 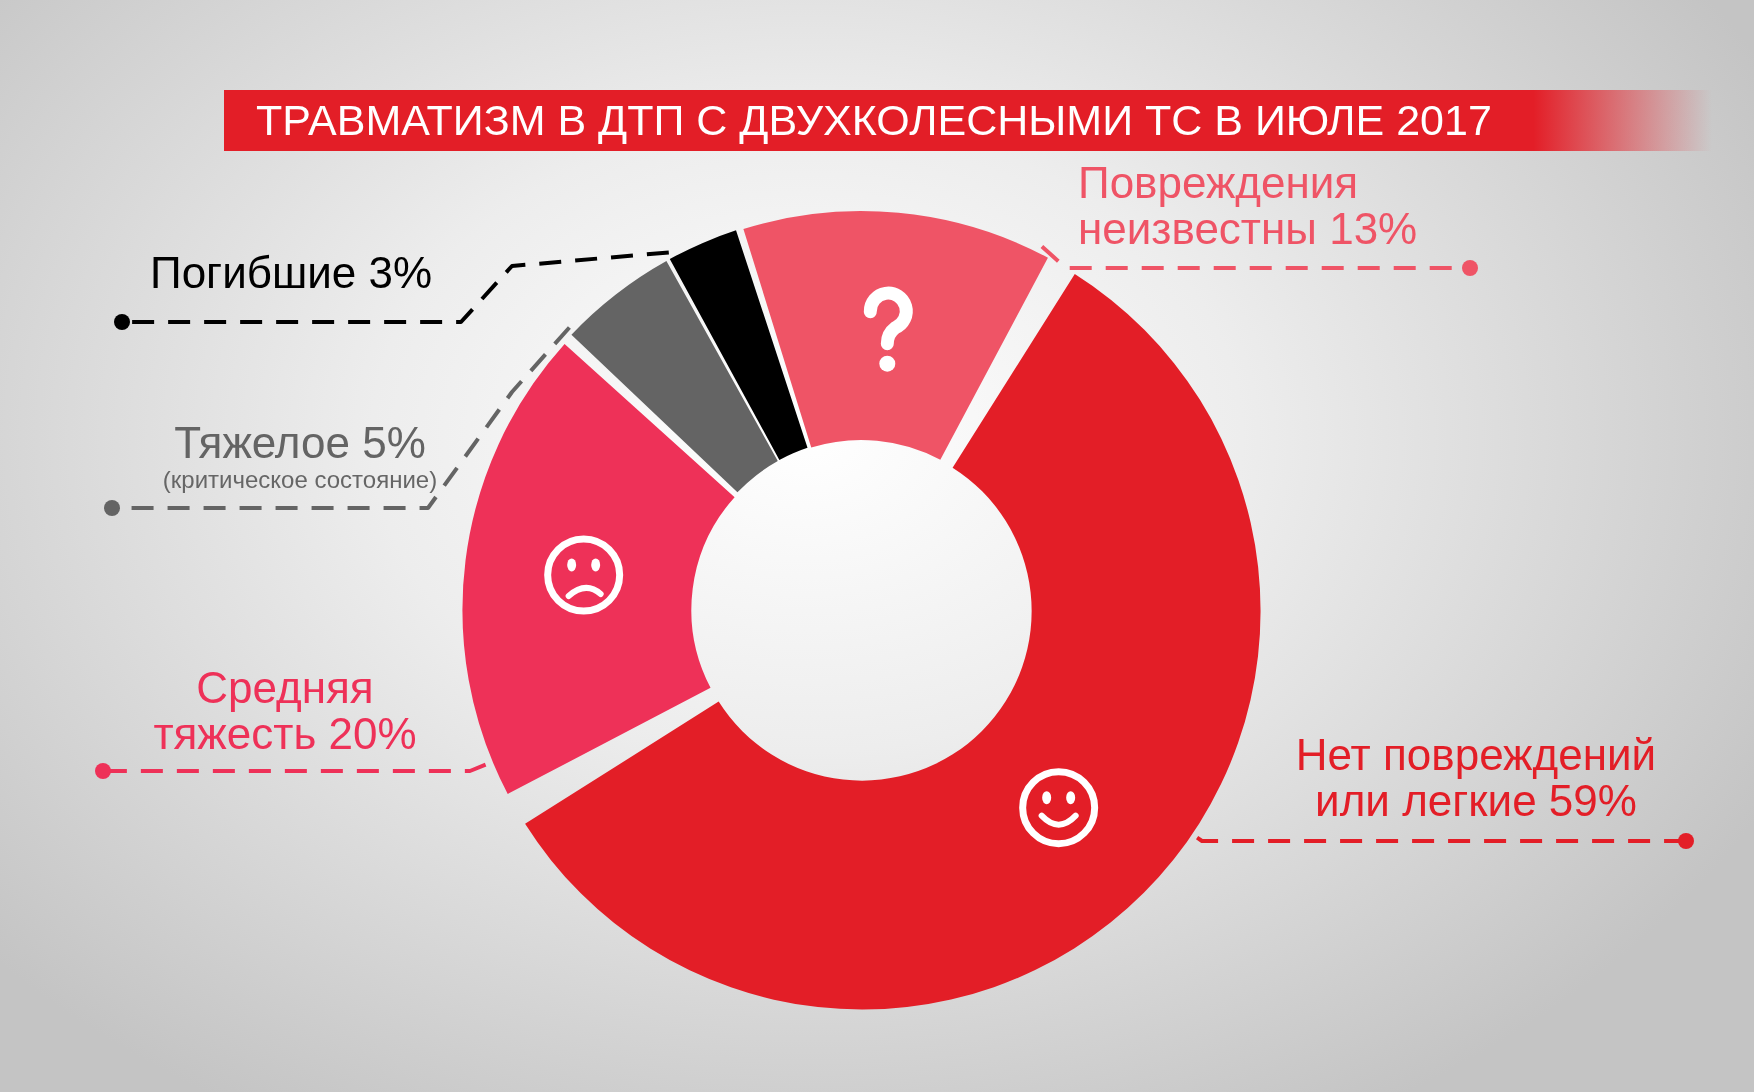 I want to click on slice-label: Тяжелое 5%, so click(x=300, y=442).